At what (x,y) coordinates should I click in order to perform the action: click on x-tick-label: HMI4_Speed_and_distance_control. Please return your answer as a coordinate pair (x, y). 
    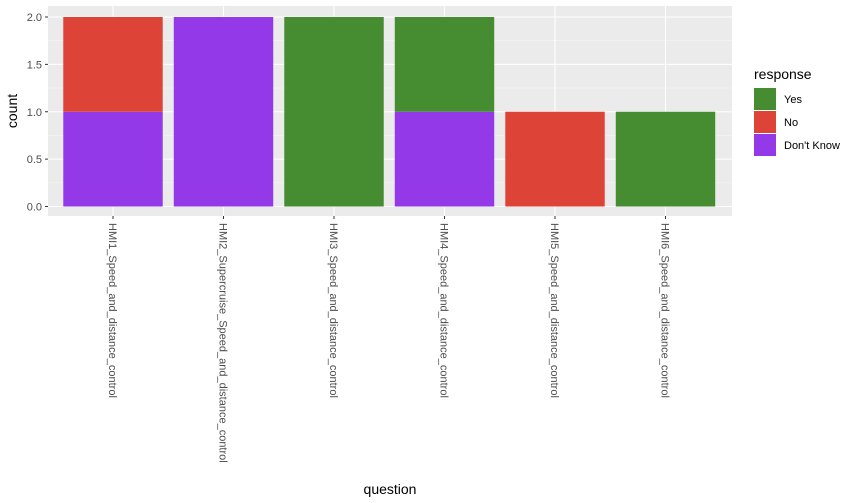
    Looking at the image, I should click on (444, 310).